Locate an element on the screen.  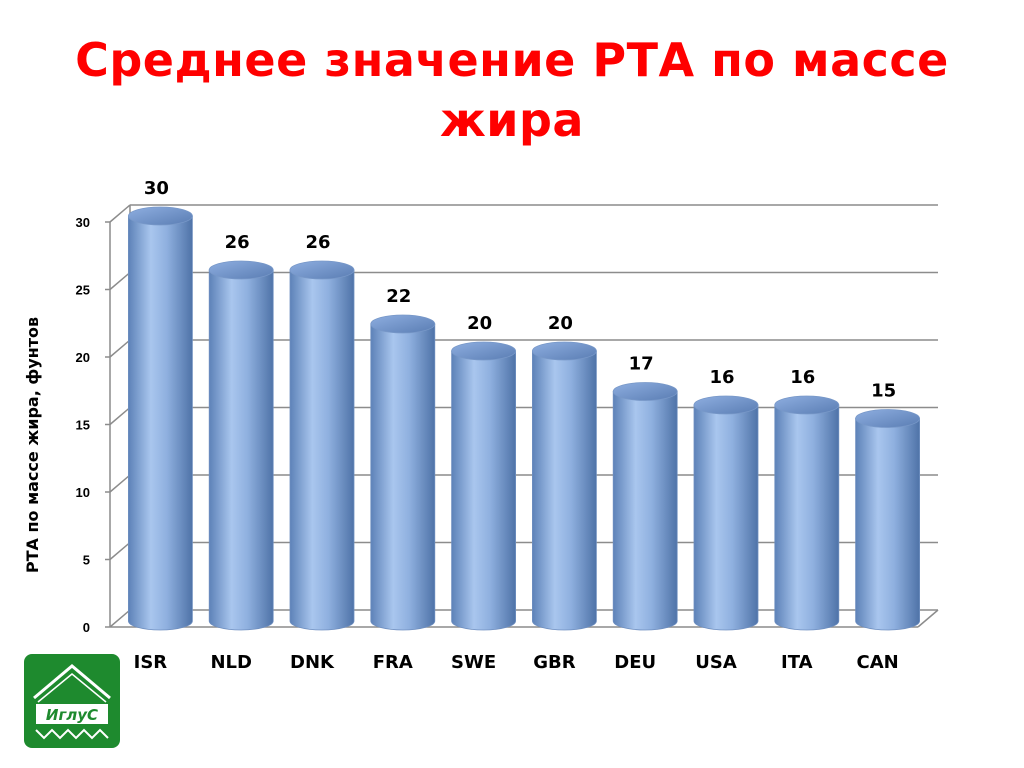
category-label: DEU is located at coordinates (635, 662).